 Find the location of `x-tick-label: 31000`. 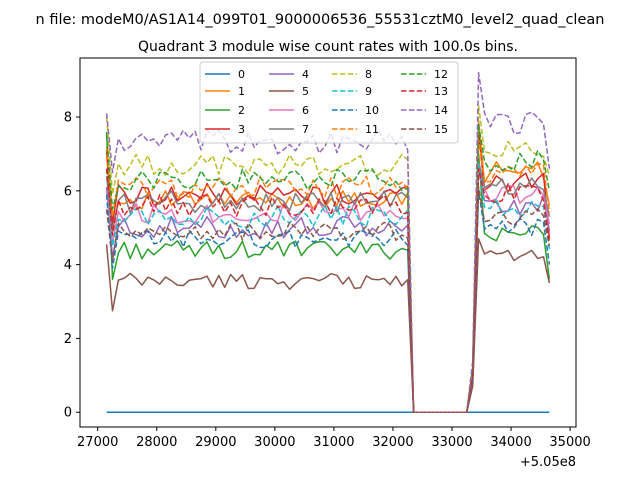

x-tick-label: 31000 is located at coordinates (333, 442).